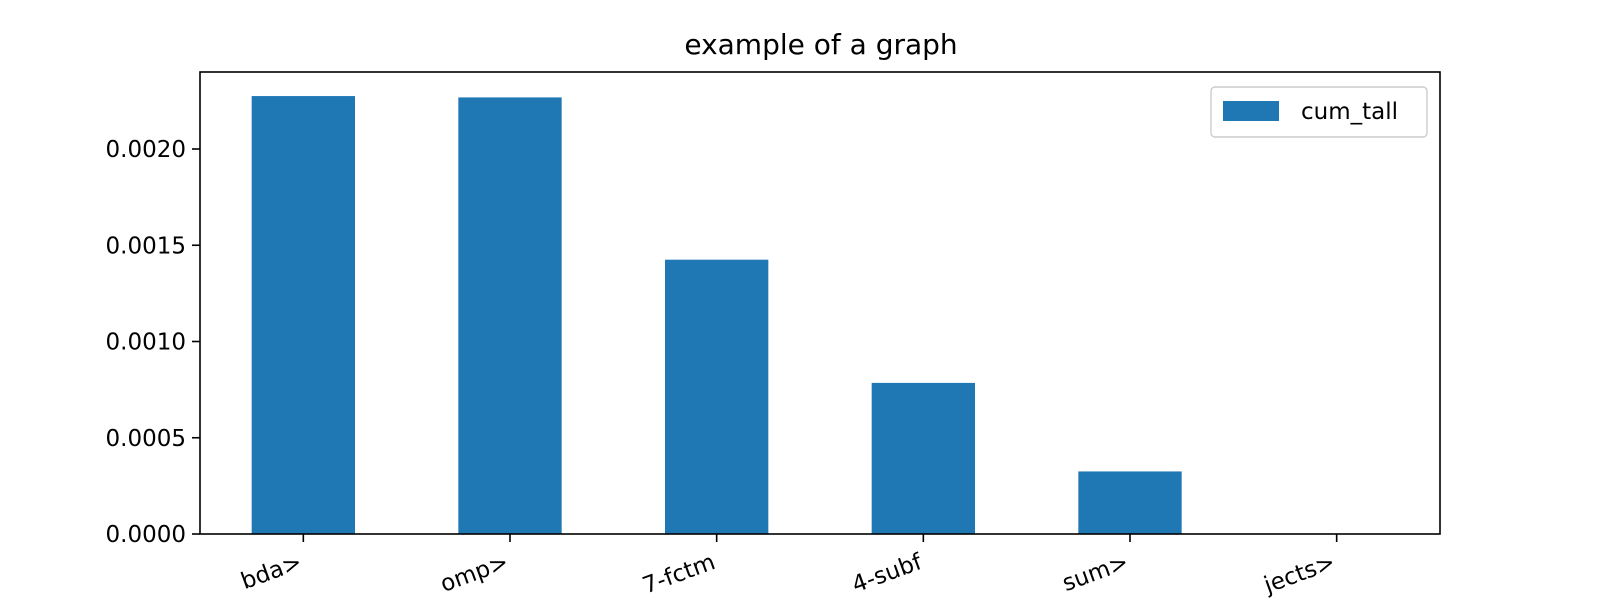 The height and width of the screenshot is (600, 1600). I want to click on chart-title: example of a graph, so click(820, 44).